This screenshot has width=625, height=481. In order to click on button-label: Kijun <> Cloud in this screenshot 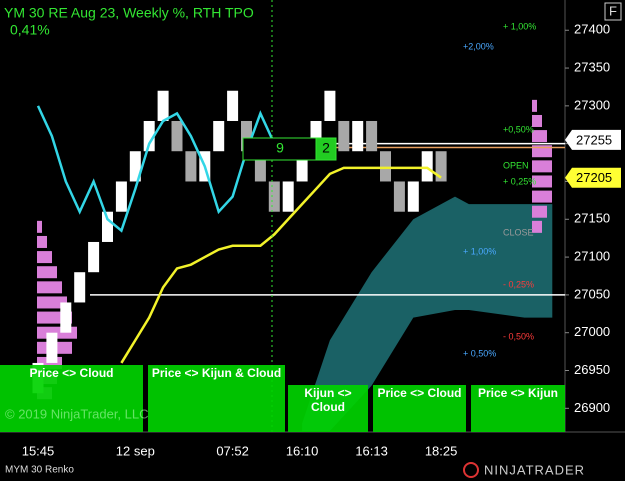, I will do `click(327, 400)`.